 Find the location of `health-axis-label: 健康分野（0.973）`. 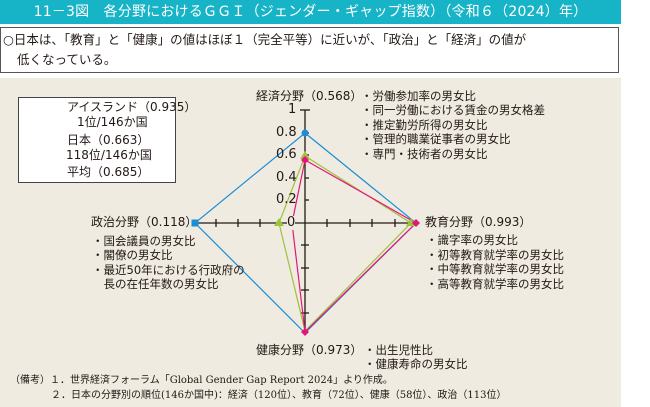

health-axis-label: 健康分野（0.973） is located at coordinates (309, 350).